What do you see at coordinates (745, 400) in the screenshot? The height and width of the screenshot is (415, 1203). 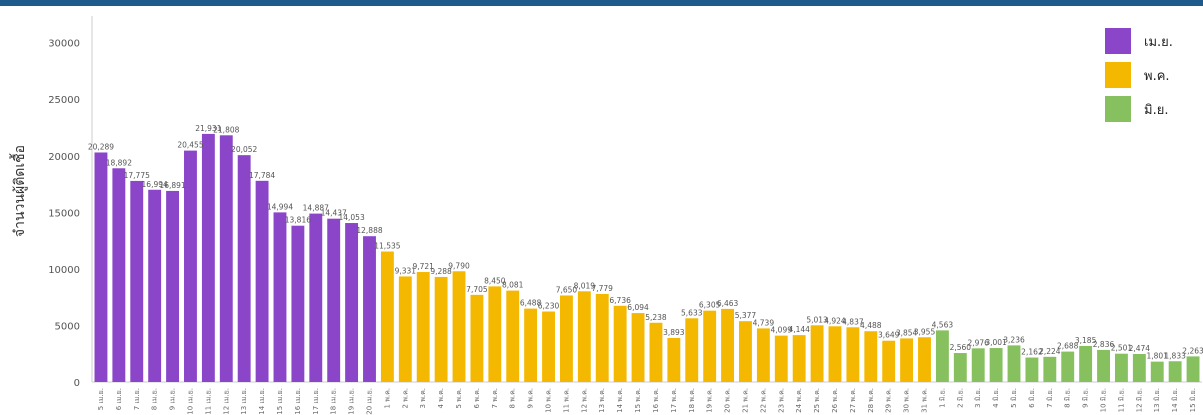 I see `x-tick-label: 21 พ.ค.` at bounding box center [745, 400].